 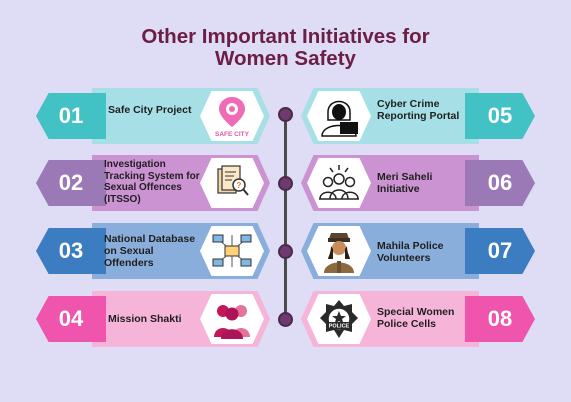 What do you see at coordinates (418, 110) in the screenshot?
I see `initiative-05-label: Cyber Crime Reporting Portal` at bounding box center [418, 110].